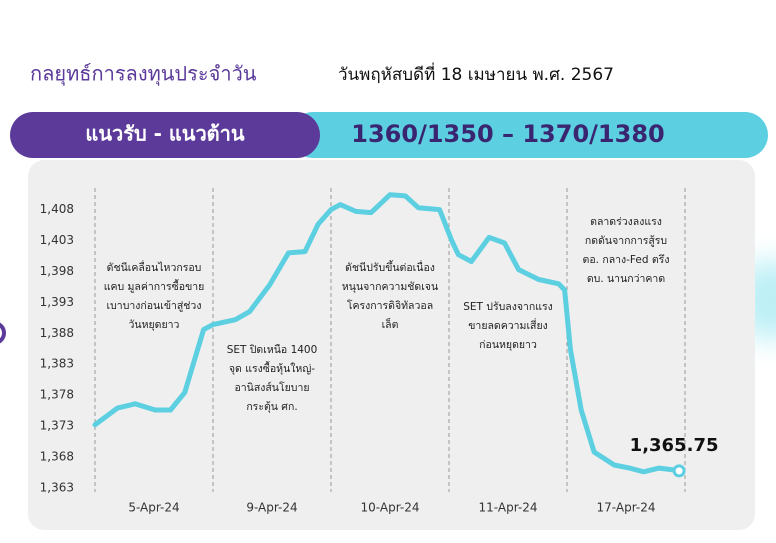  I want to click on annotation: กระตุ้น ศก., so click(271, 407).